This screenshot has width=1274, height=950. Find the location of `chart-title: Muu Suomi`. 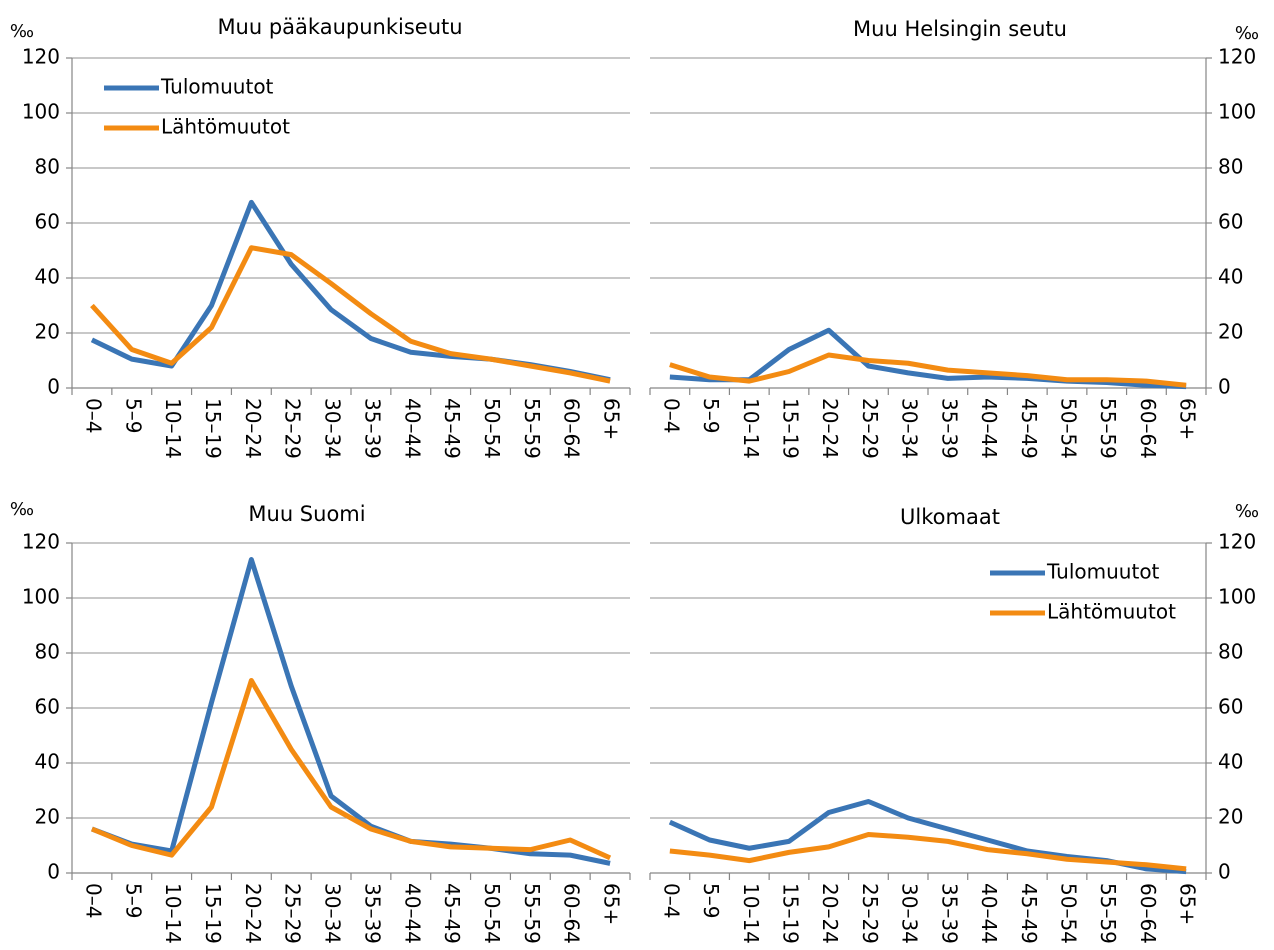

chart-title: Muu Suomi is located at coordinates (306, 514).